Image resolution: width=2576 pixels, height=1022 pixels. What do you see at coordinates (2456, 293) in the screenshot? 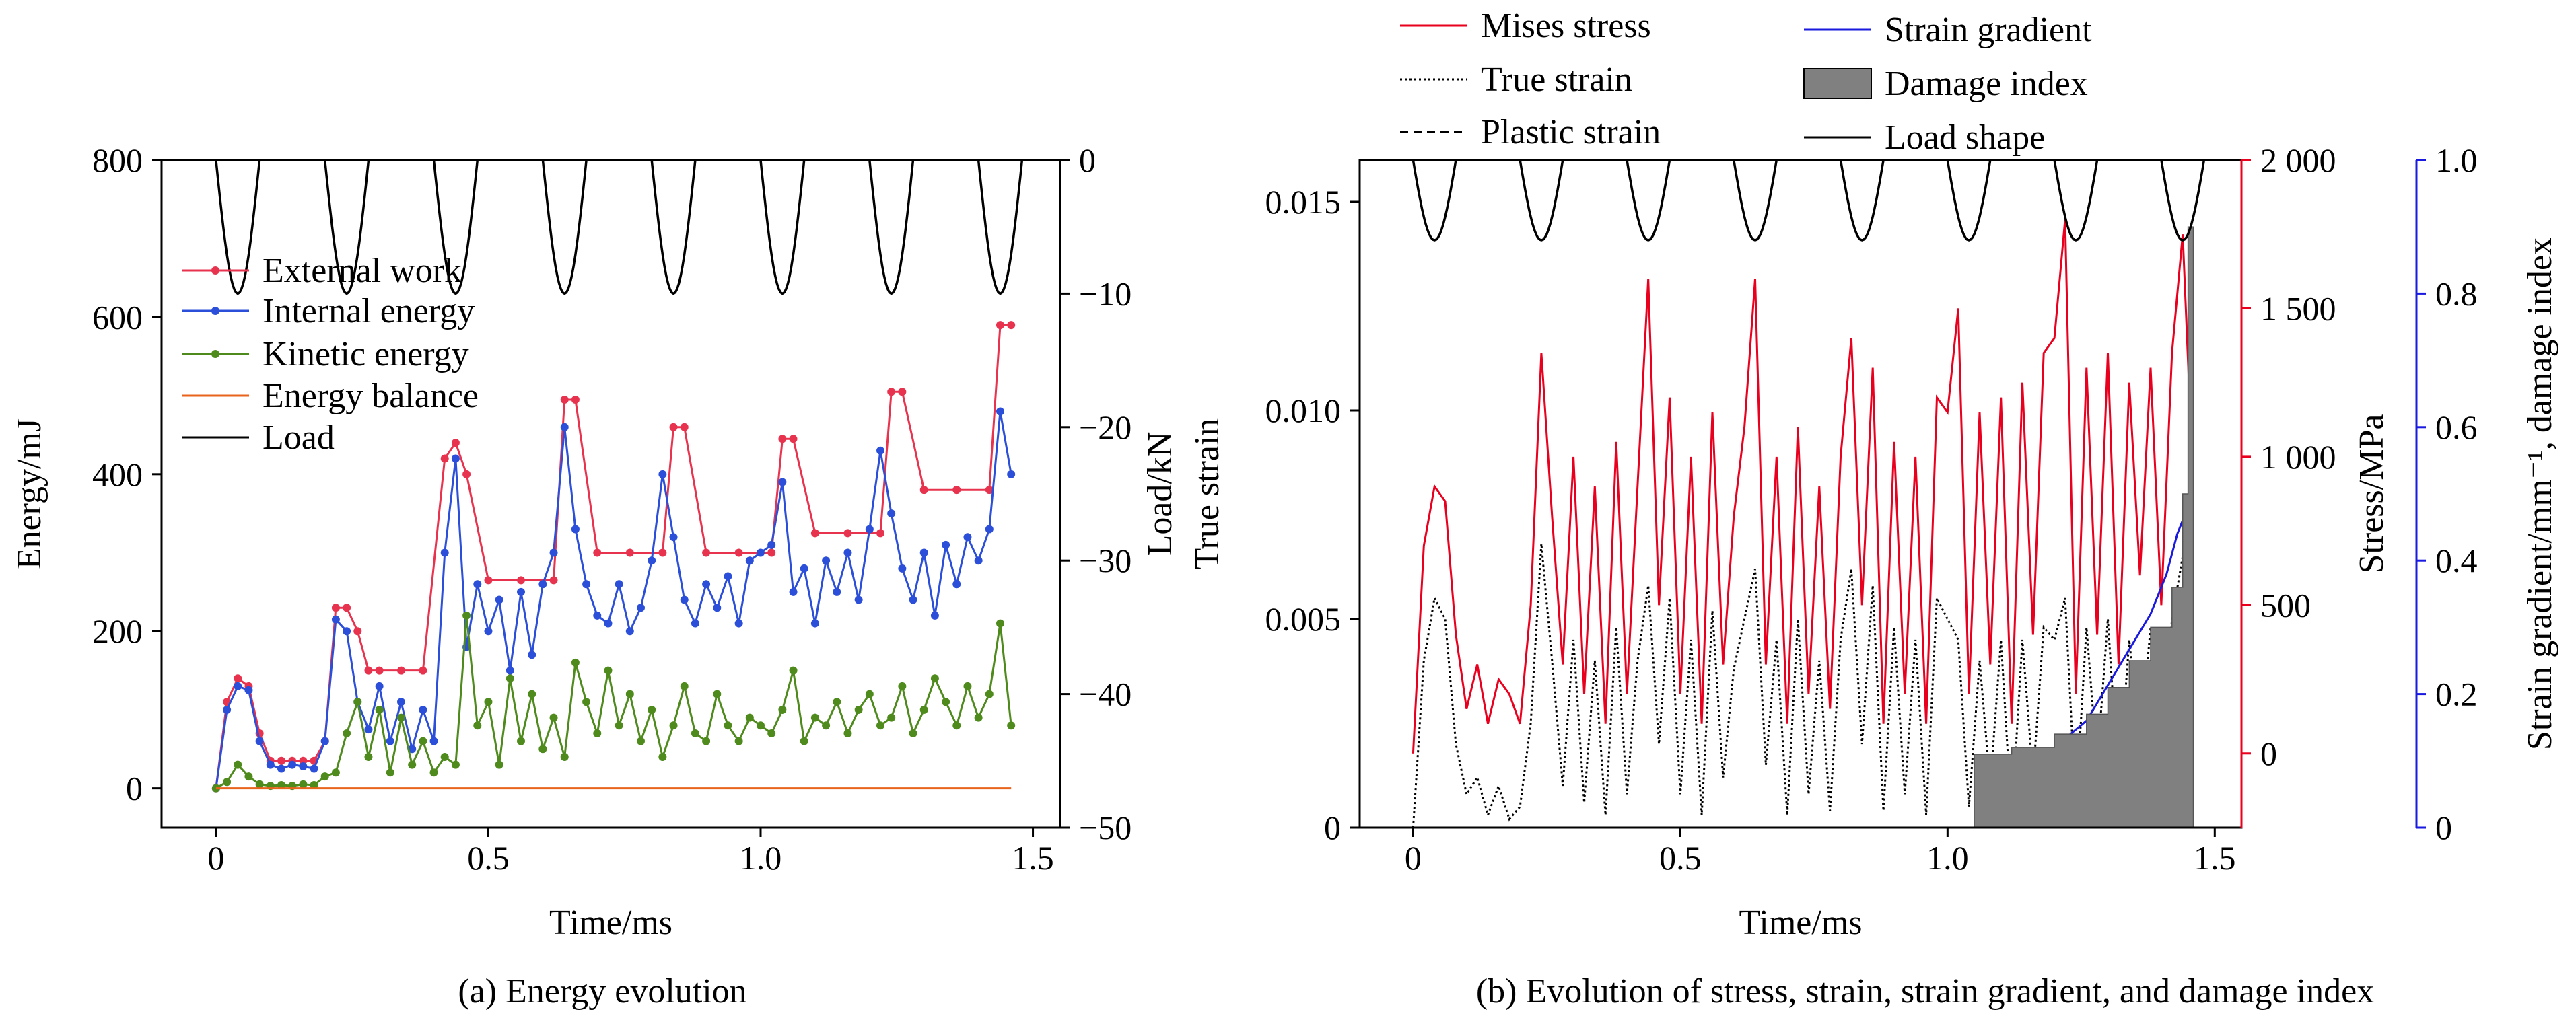
I see `y3-tick-label: 0.8` at bounding box center [2456, 293].